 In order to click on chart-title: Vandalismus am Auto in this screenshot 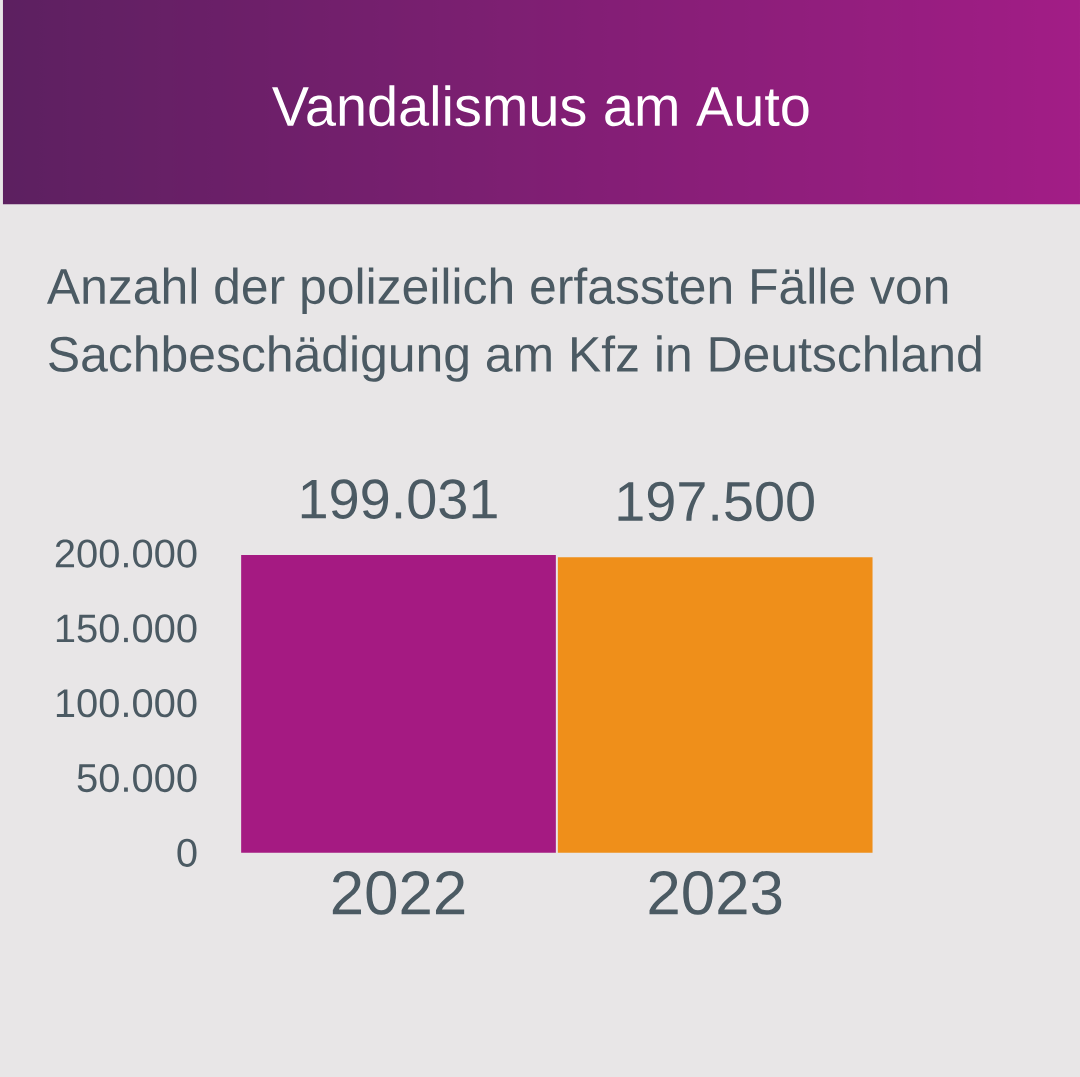, I will do `click(540, 106)`.